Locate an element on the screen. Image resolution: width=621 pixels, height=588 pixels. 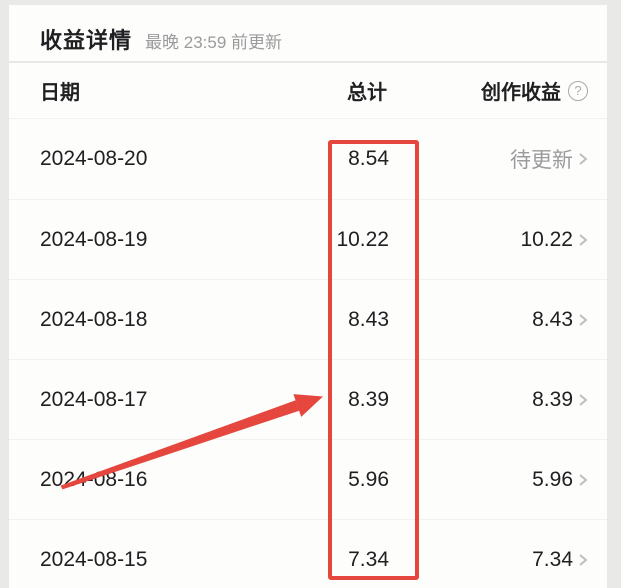
table-row: 2024-08-19 10.22 10.22 is located at coordinates (308, 239).